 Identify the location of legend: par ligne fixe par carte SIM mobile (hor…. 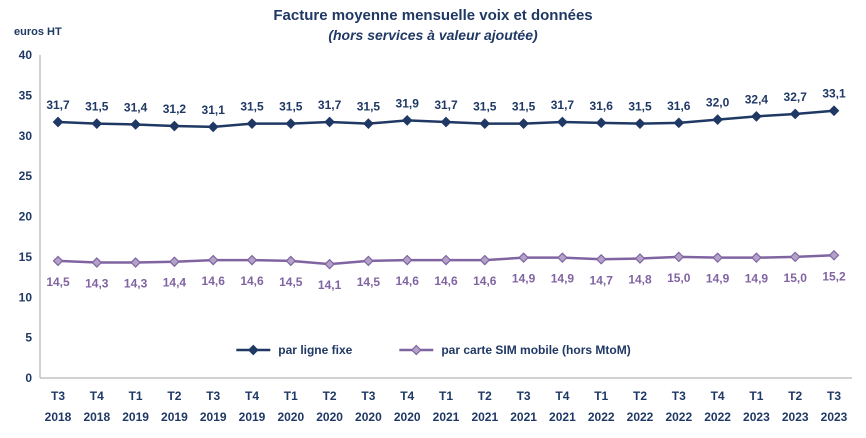
(433, 350).